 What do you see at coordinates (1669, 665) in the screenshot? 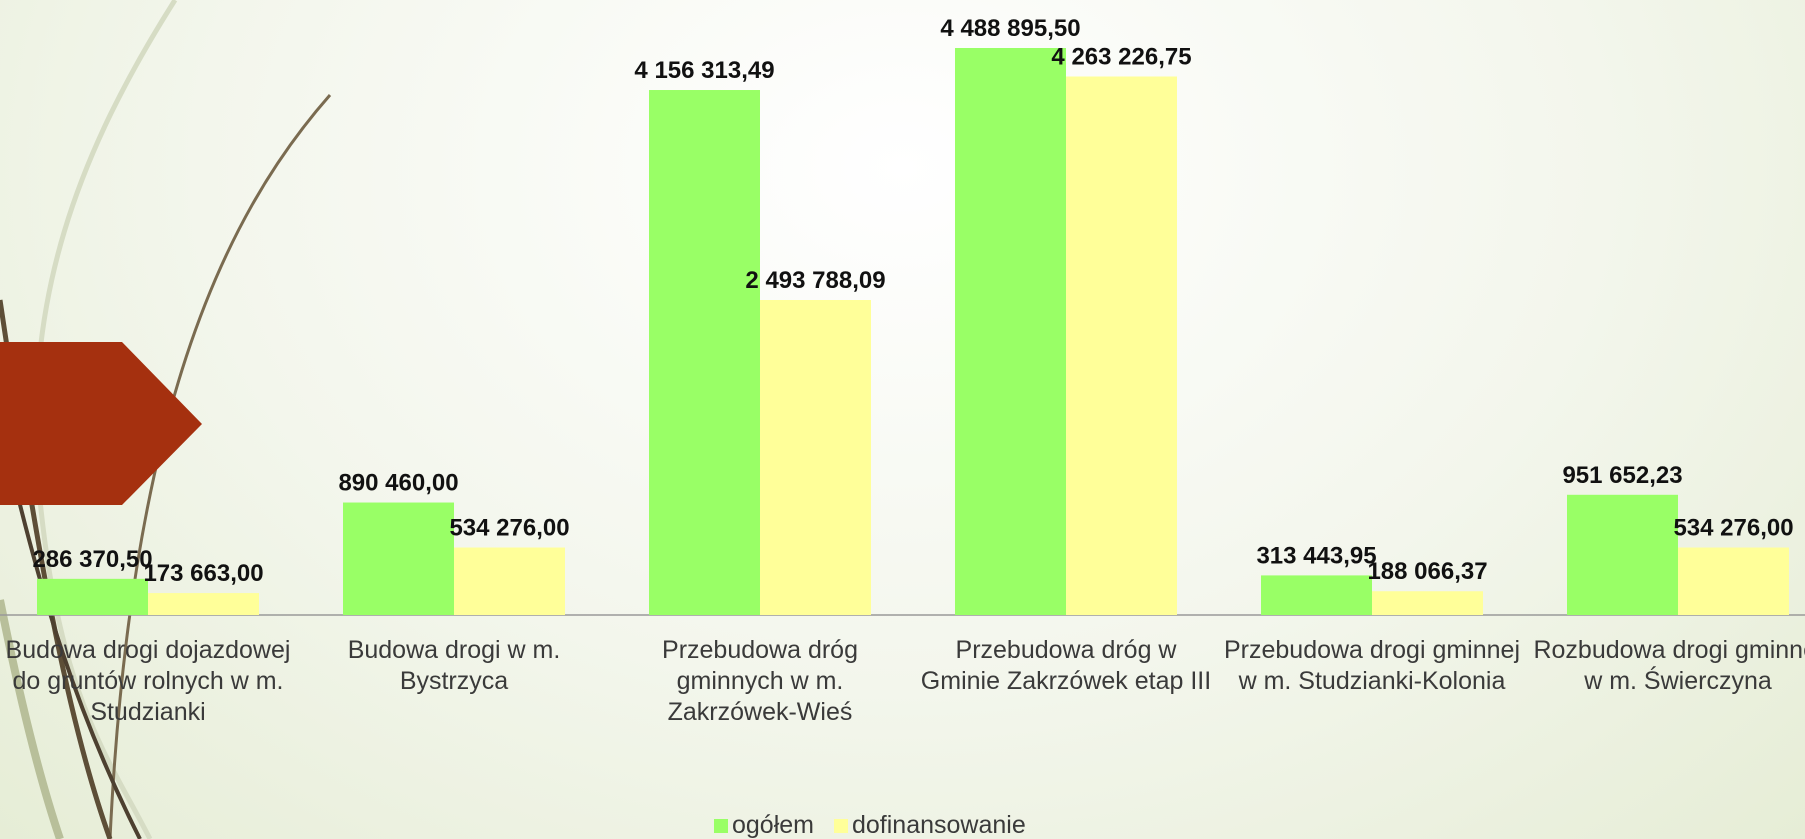
I see `x-tick-label: Rozbudowa drogi gminnej w m. Świerczyna` at bounding box center [1669, 665].